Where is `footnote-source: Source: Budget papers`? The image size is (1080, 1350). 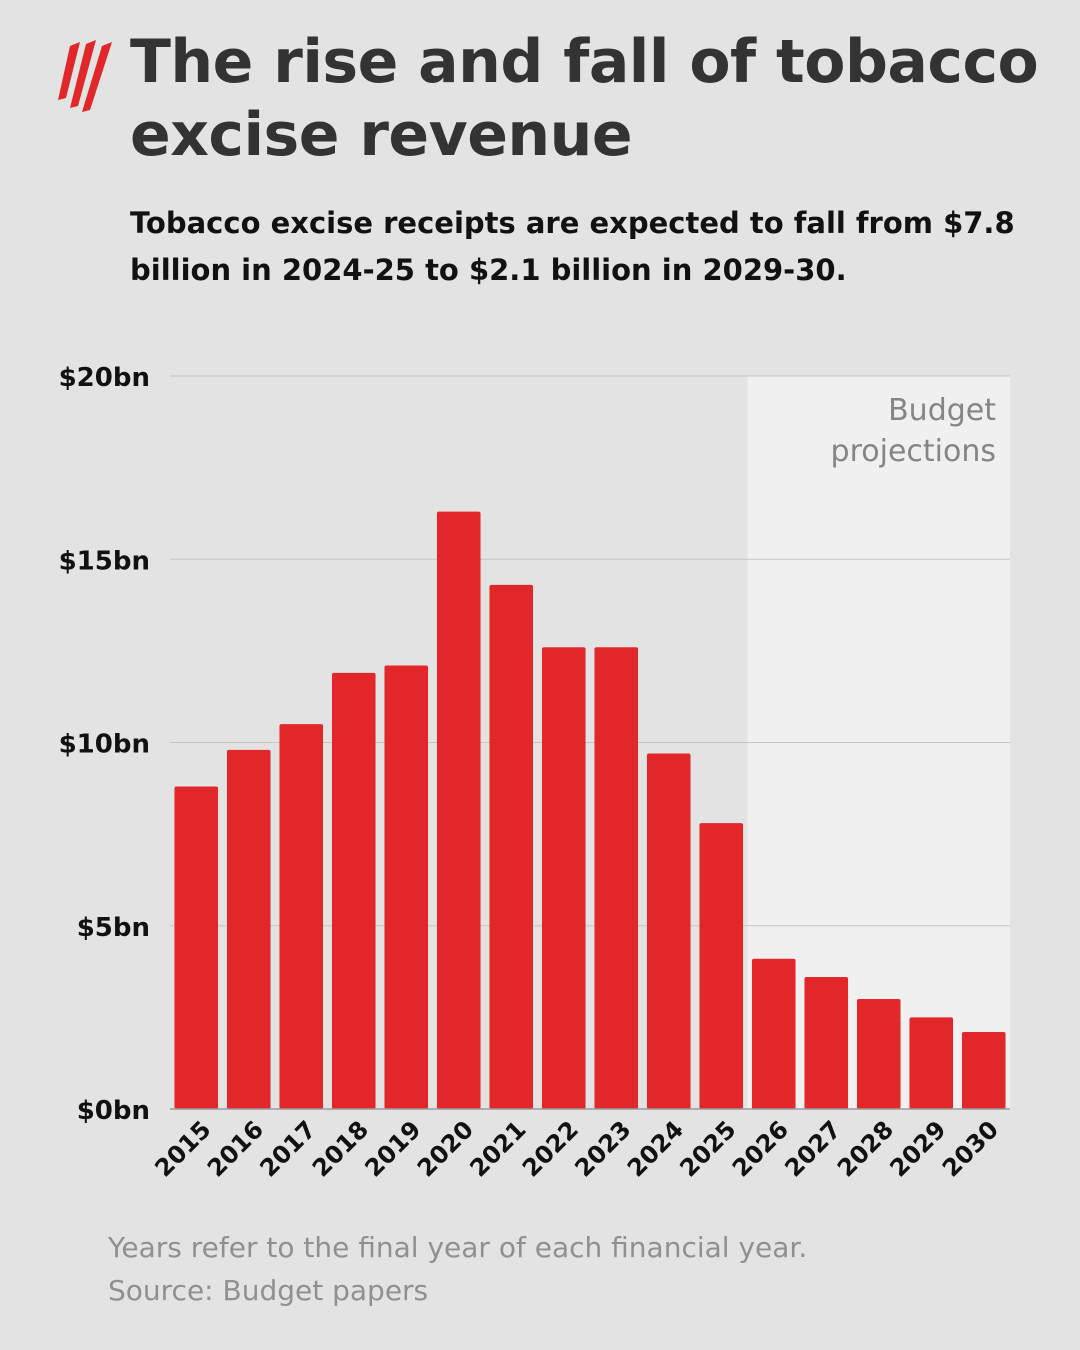 footnote-source: Source: Budget papers is located at coordinates (268, 1291).